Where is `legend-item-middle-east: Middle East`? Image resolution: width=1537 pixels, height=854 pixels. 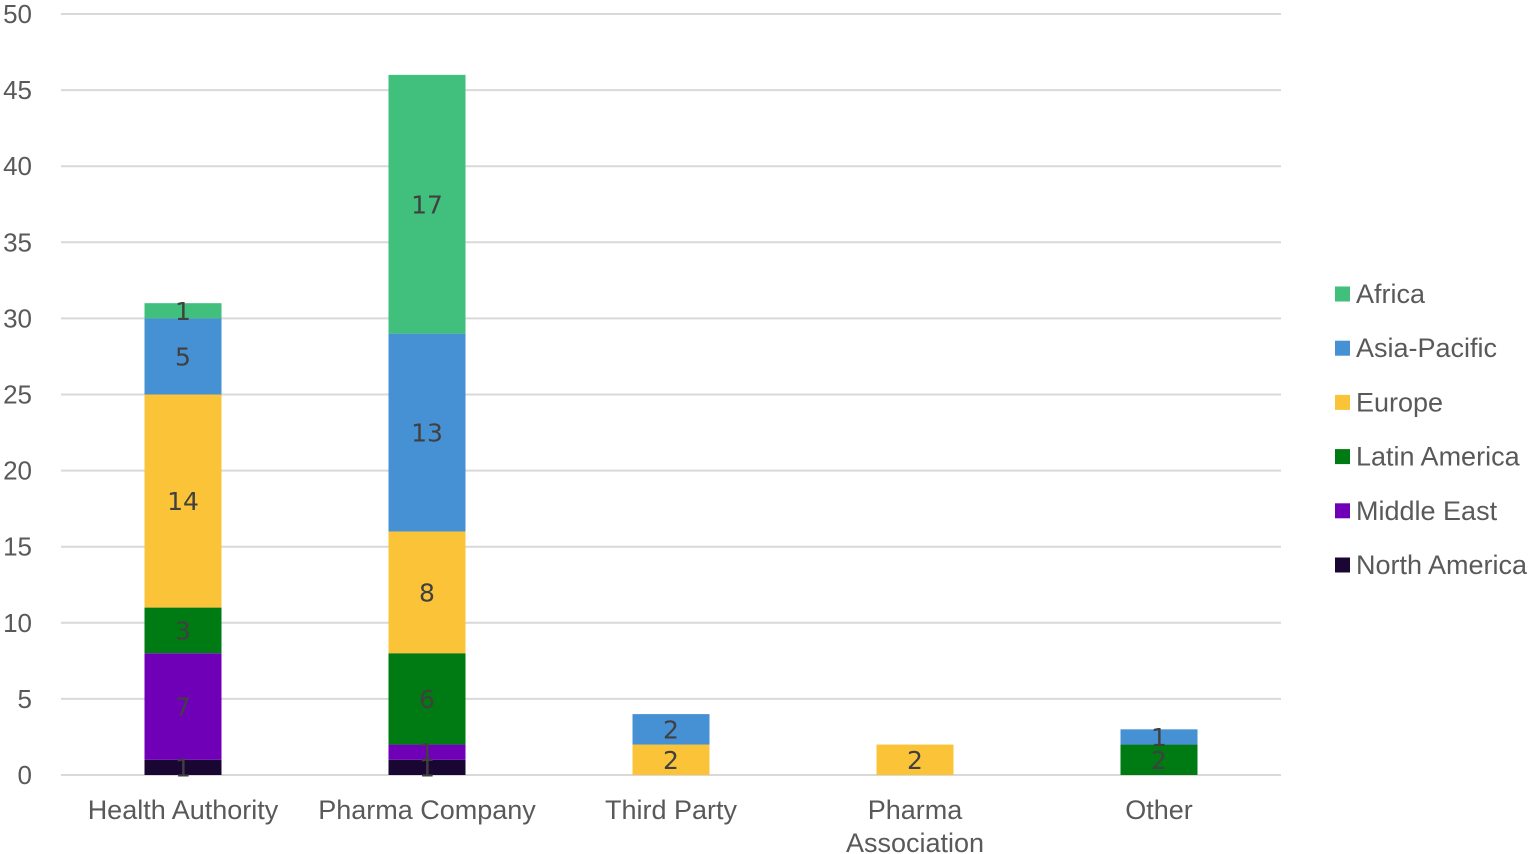
legend-item-middle-east: Middle East is located at coordinates (1416, 511).